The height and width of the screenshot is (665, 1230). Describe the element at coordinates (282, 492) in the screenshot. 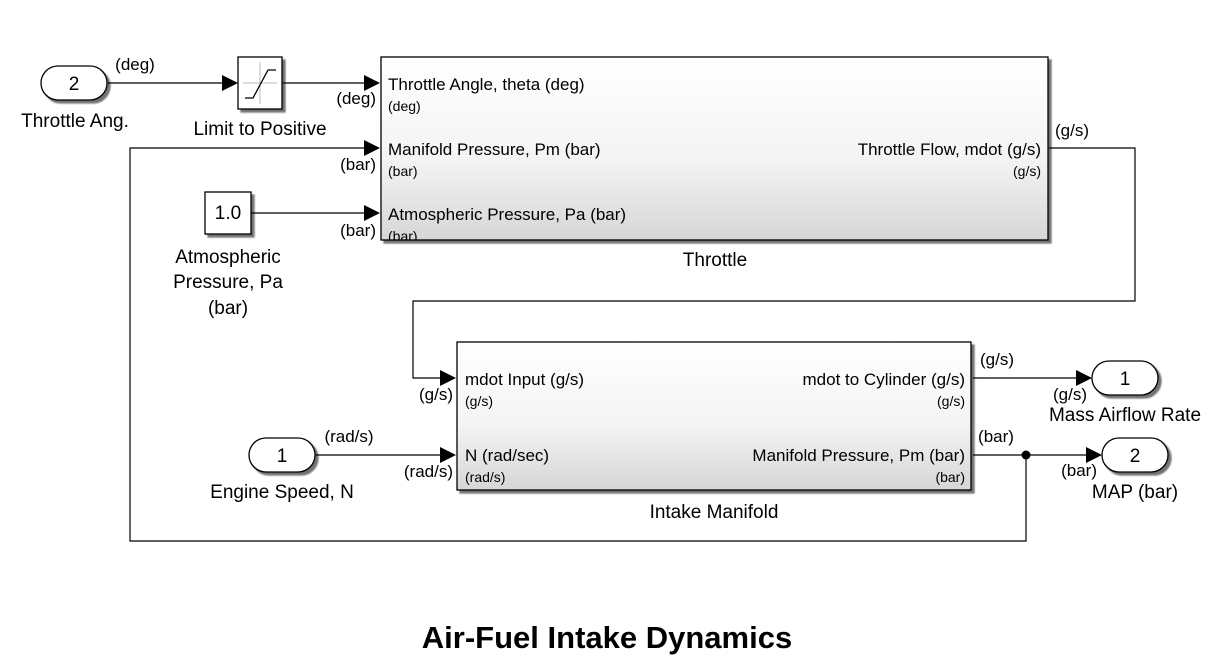

I see `inport-label: Engine Speed, N` at that location.